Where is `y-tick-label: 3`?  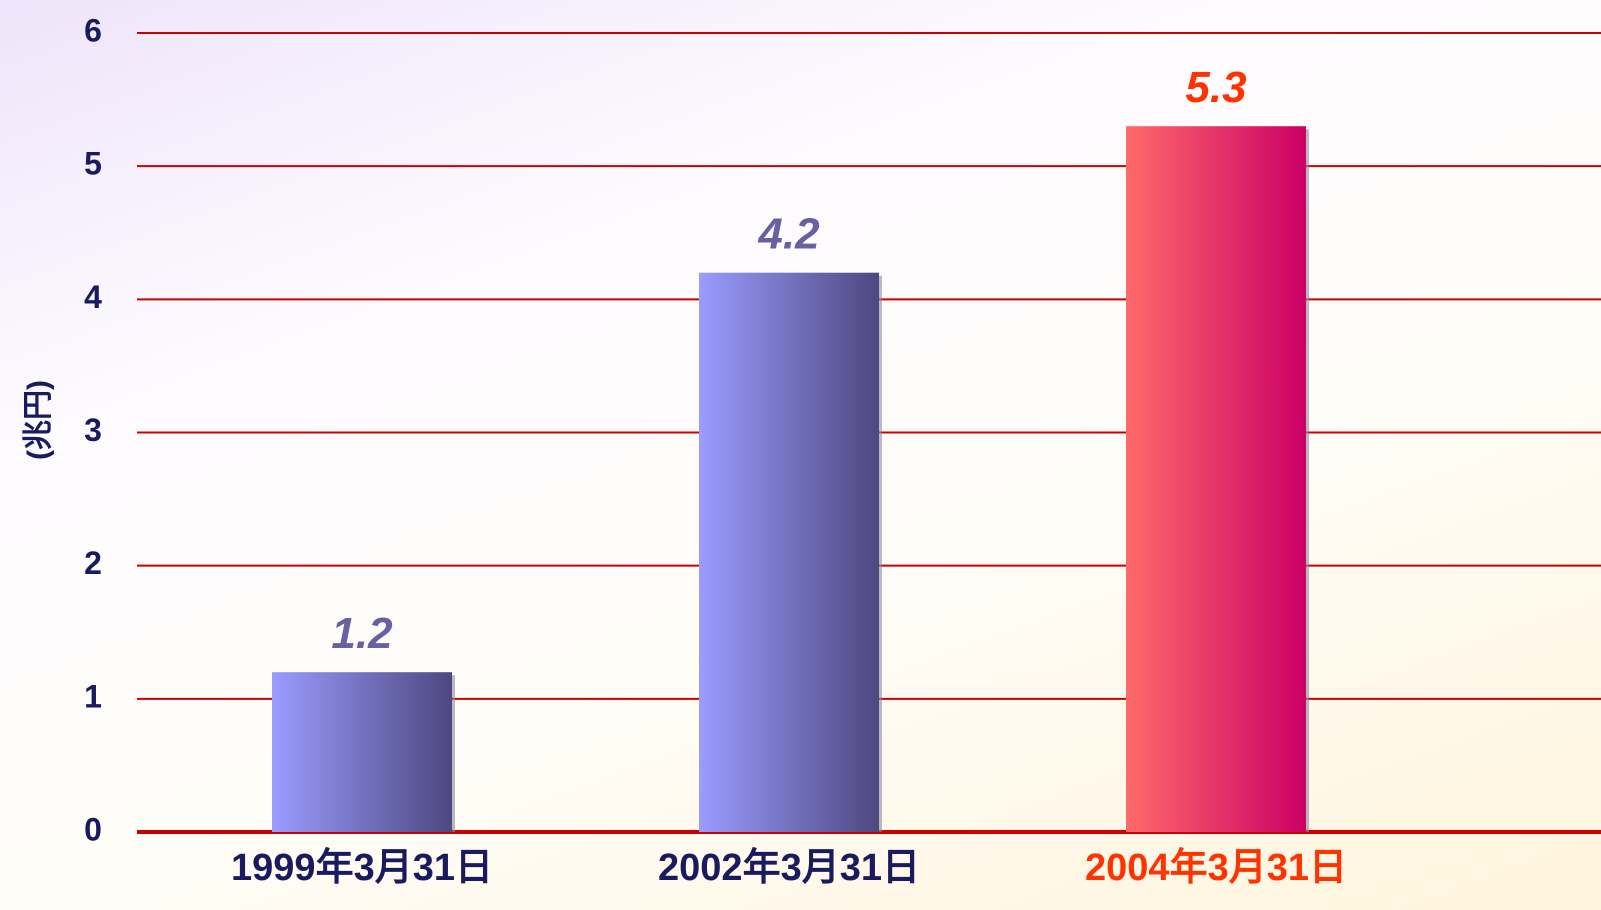
y-tick-label: 3 is located at coordinates (93, 430).